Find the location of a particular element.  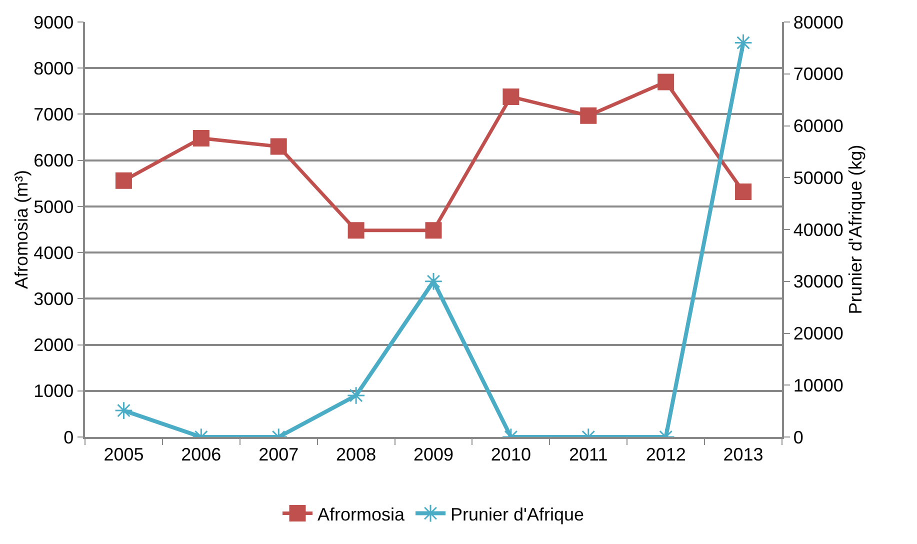

x-tick-label: 2006 is located at coordinates (201, 454).